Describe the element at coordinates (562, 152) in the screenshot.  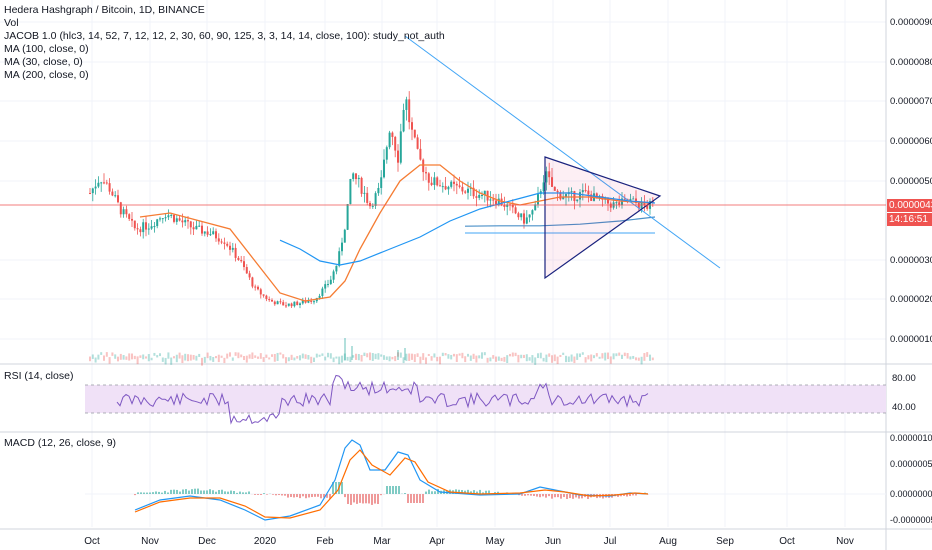
I see `trendline-down` at that location.